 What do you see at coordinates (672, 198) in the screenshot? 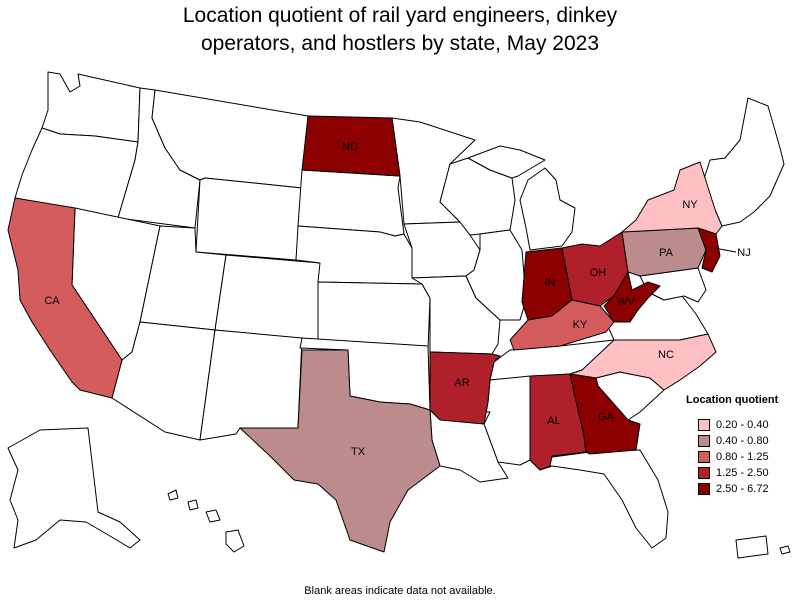
I see `state-ny` at bounding box center [672, 198].